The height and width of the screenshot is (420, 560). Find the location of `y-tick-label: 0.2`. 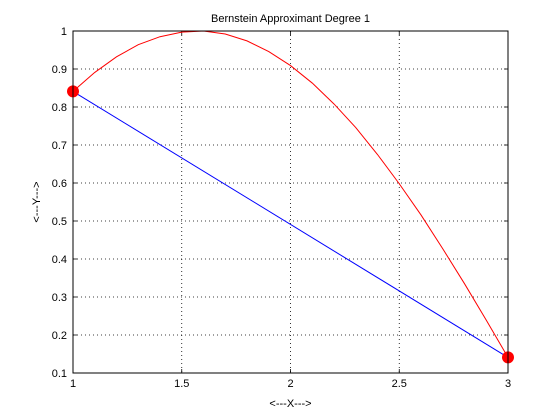

y-tick-label: 0.2 is located at coordinates (59, 336).